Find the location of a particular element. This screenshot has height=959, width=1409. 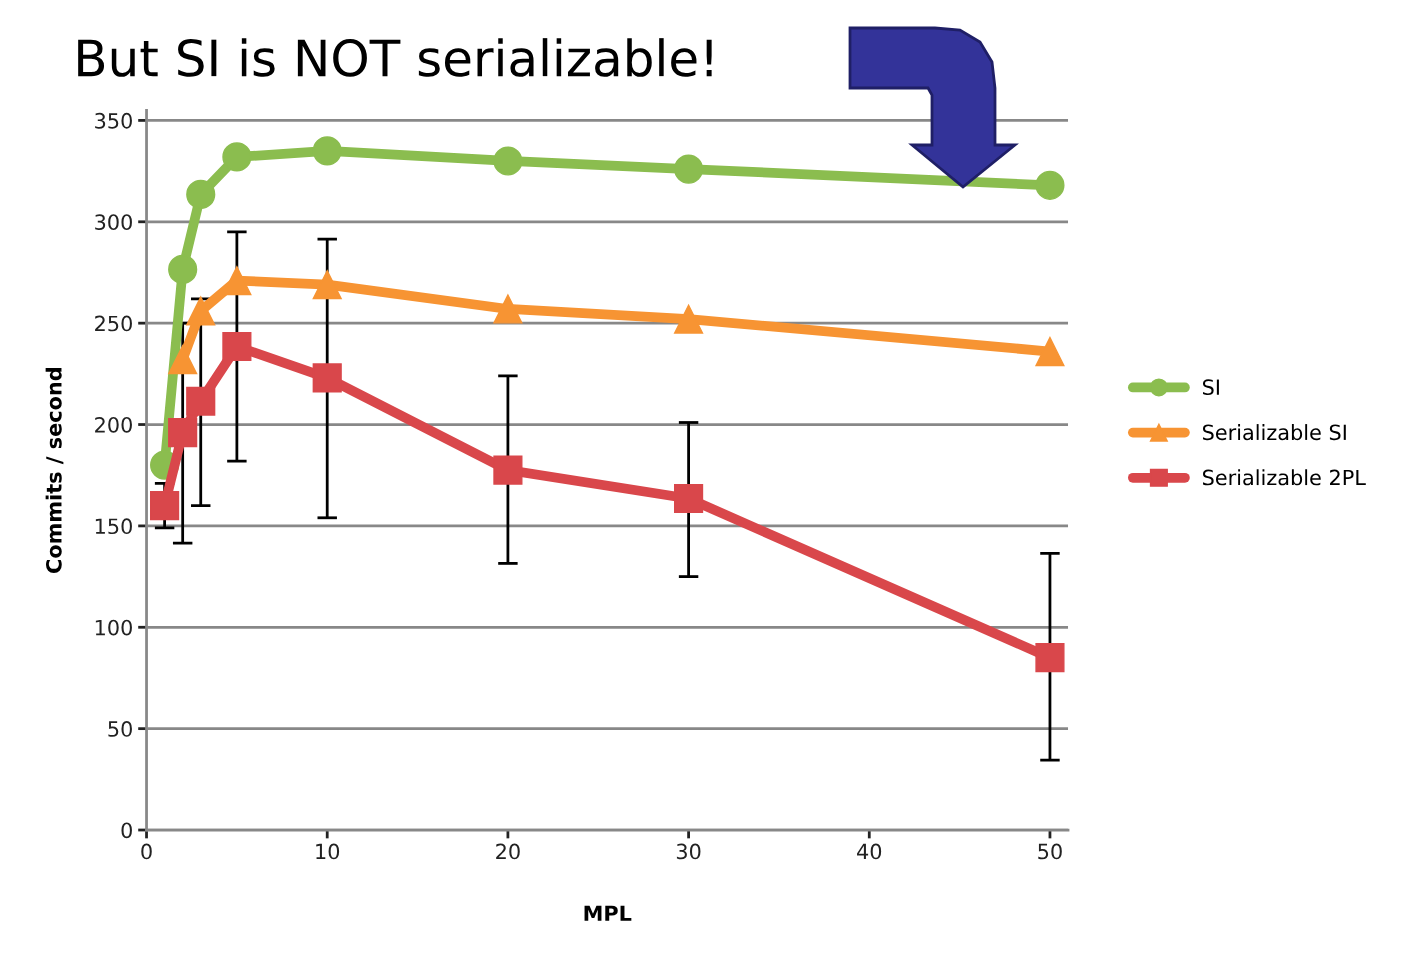

legend-label: Serializable SI is located at coordinates (1274, 432).